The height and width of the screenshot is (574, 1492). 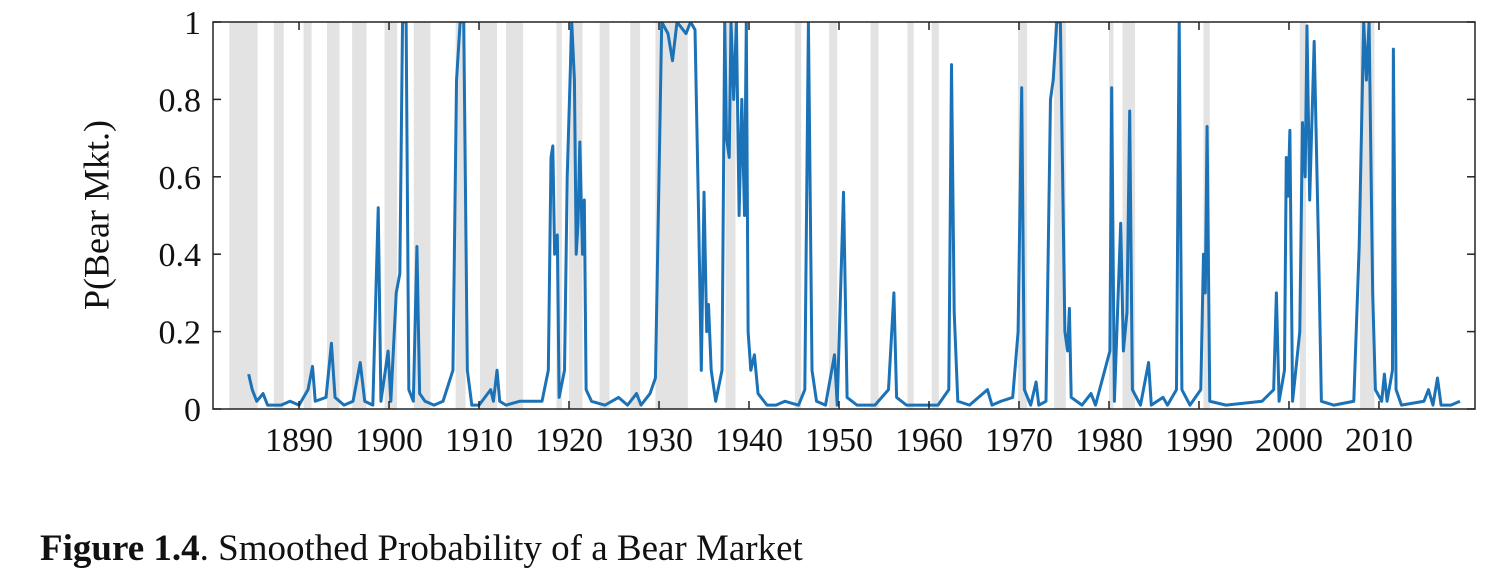 What do you see at coordinates (1199, 440) in the screenshot?
I see `x-tick-label: 1990` at bounding box center [1199, 440].